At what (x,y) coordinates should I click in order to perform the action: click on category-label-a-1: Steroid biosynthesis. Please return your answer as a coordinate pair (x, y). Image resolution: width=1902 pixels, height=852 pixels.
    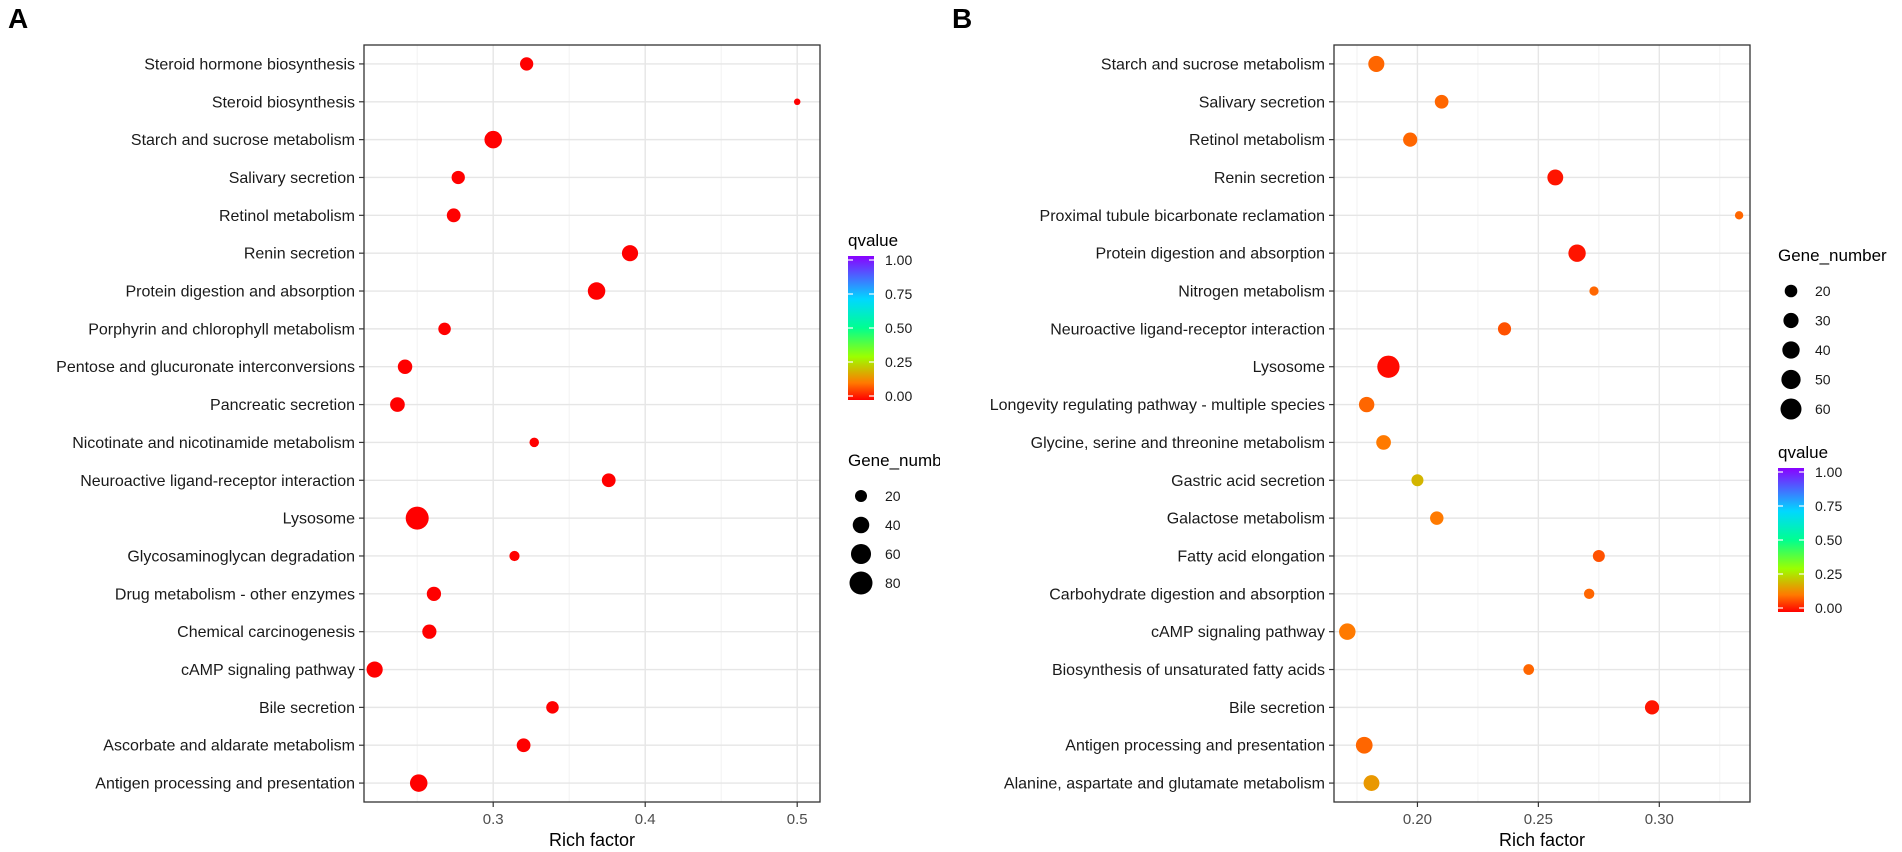
    Looking at the image, I should click on (283, 102).